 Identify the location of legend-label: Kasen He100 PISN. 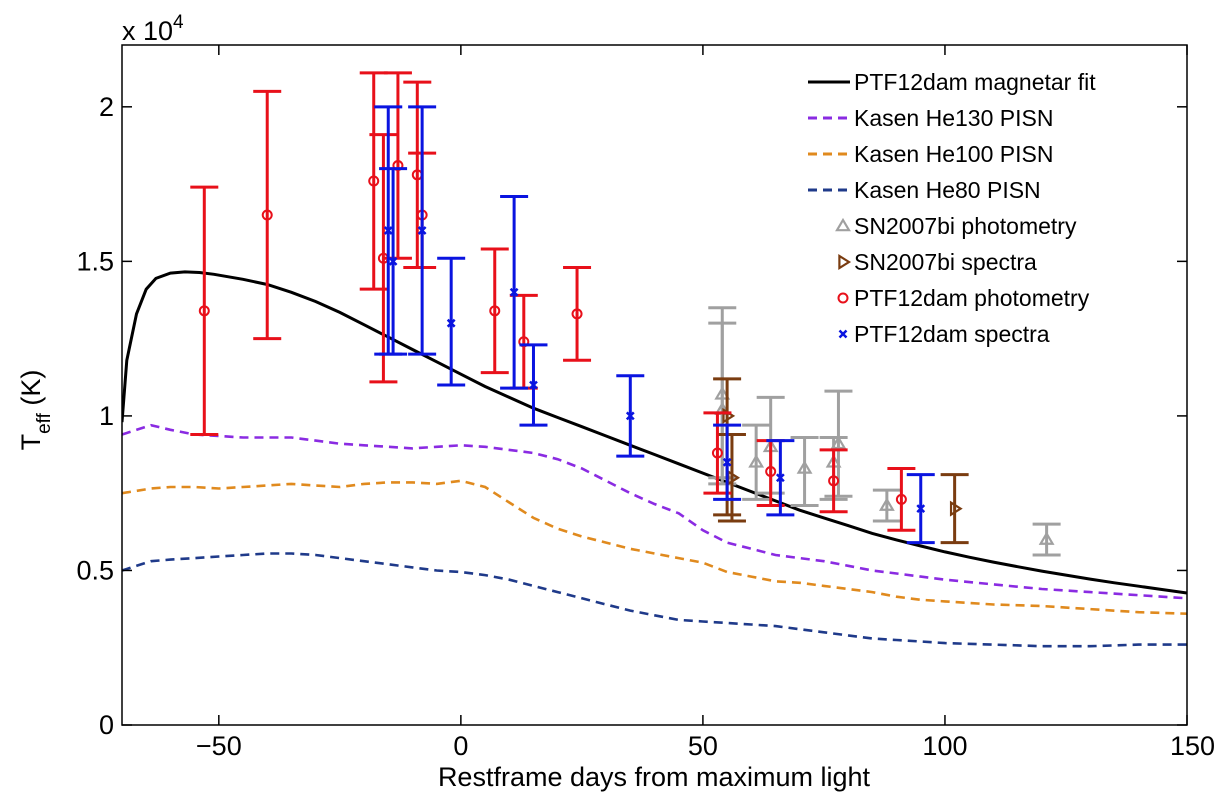
(953, 154).